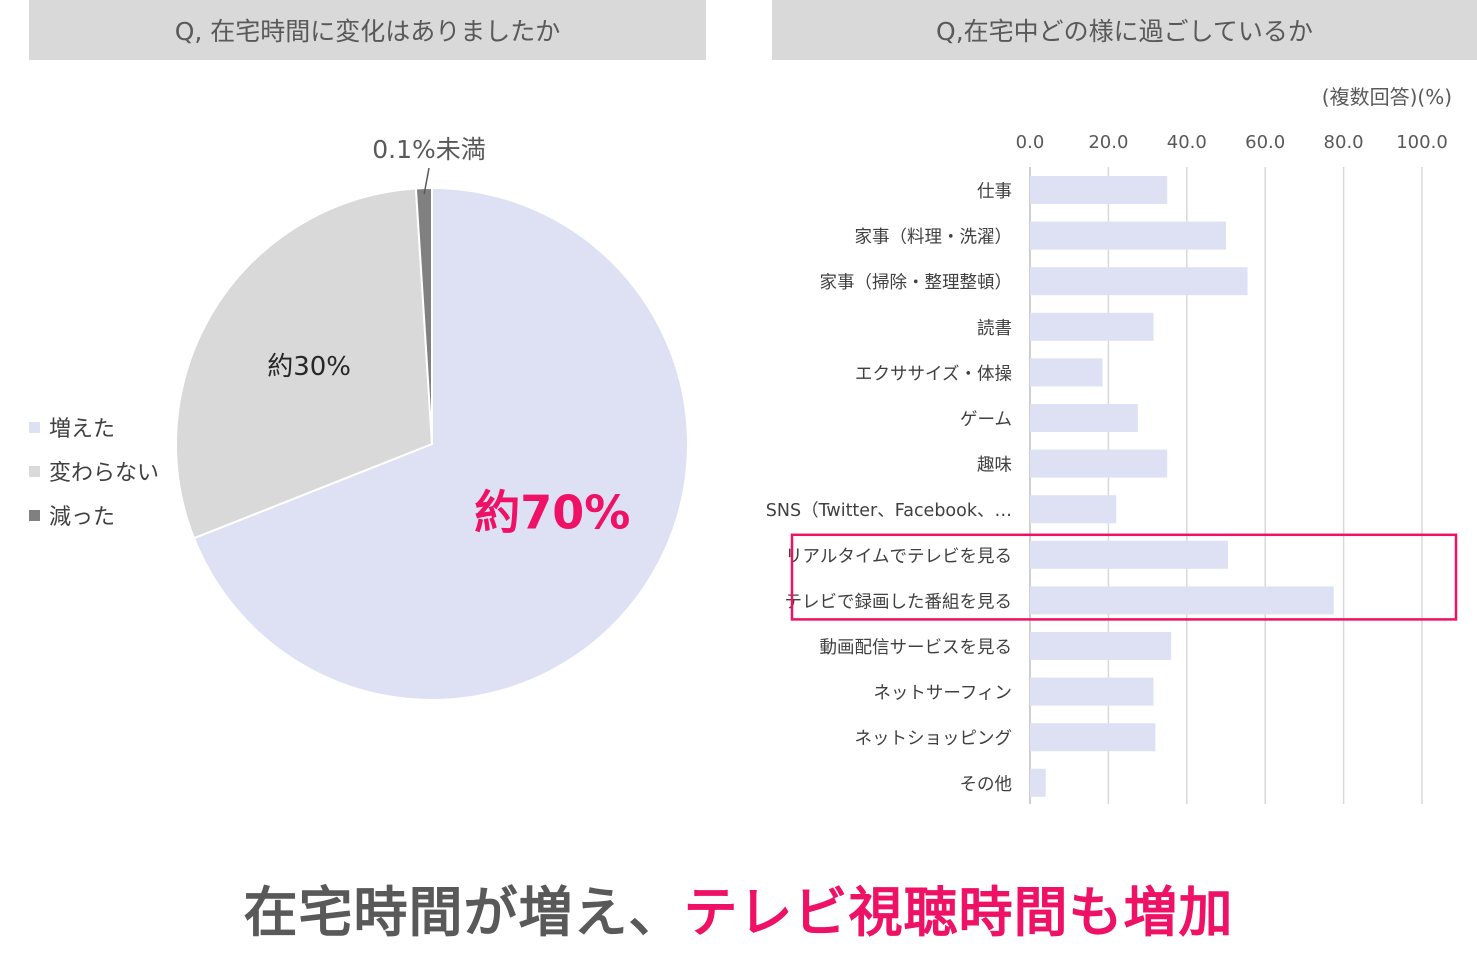 This screenshot has width=1477, height=973. I want to click on pie-legend: 増えた 変わらない 減った, so click(94, 471).